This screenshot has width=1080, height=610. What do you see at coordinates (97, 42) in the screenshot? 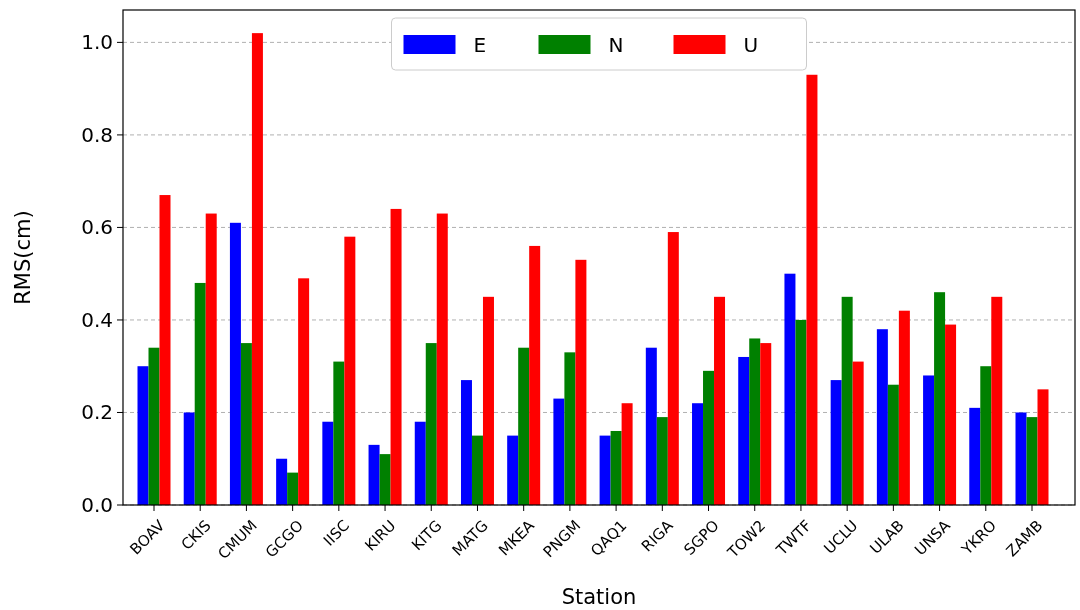
I see `y-tick-label: 1.0` at bounding box center [97, 42].